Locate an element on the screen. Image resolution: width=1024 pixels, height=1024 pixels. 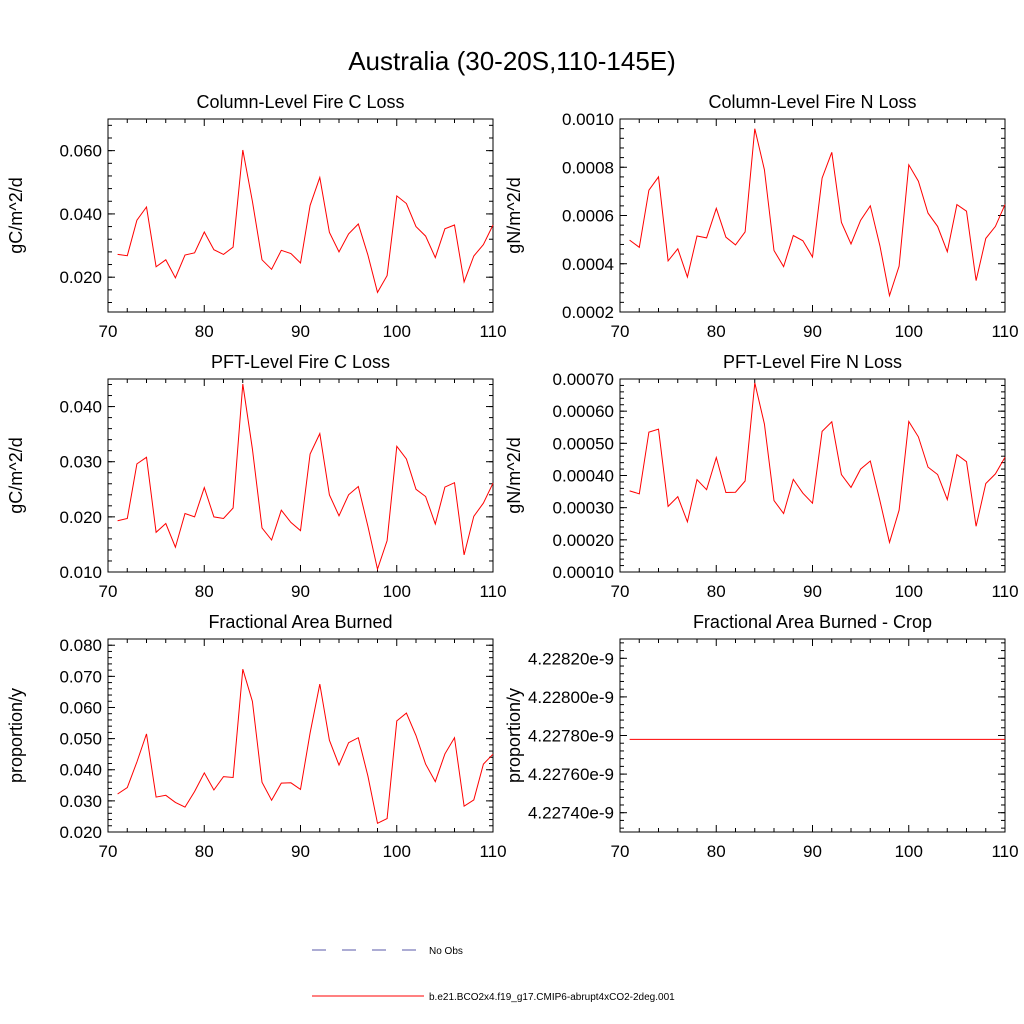
y-tick-label: 4.22820e-9 is located at coordinates (571, 658).